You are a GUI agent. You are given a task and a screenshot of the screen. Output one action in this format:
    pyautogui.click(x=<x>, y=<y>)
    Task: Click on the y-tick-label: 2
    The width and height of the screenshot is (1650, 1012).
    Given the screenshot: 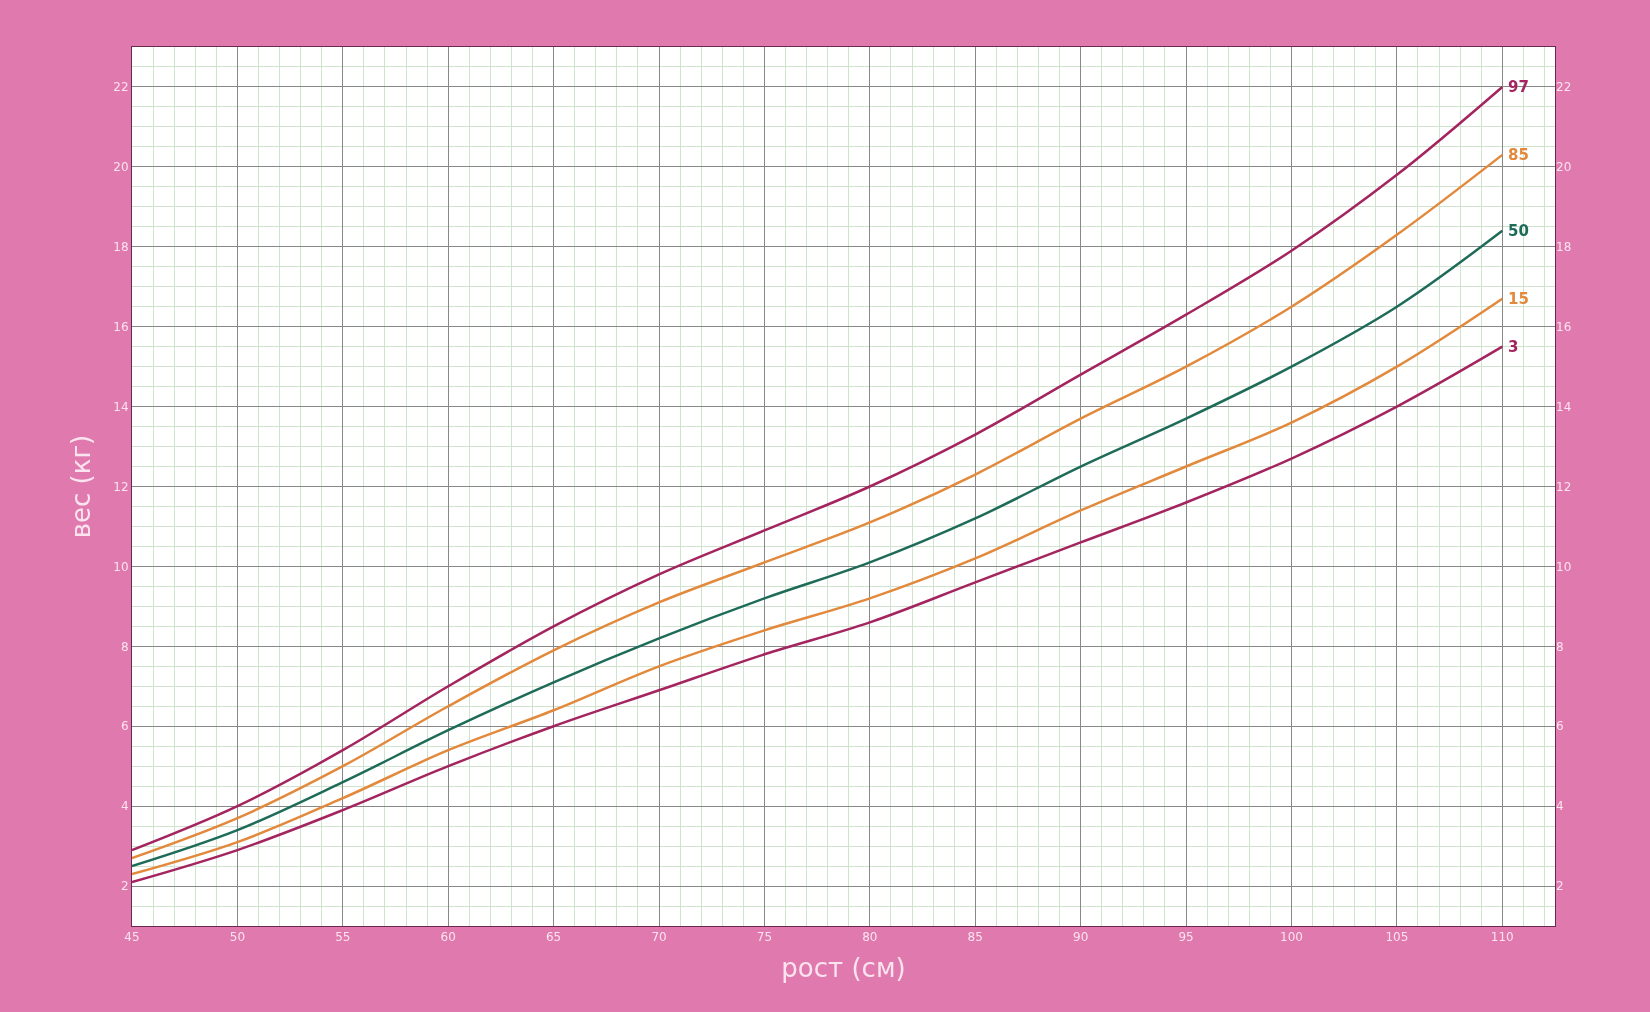 What is the action you would take?
    pyautogui.click(x=124, y=886)
    